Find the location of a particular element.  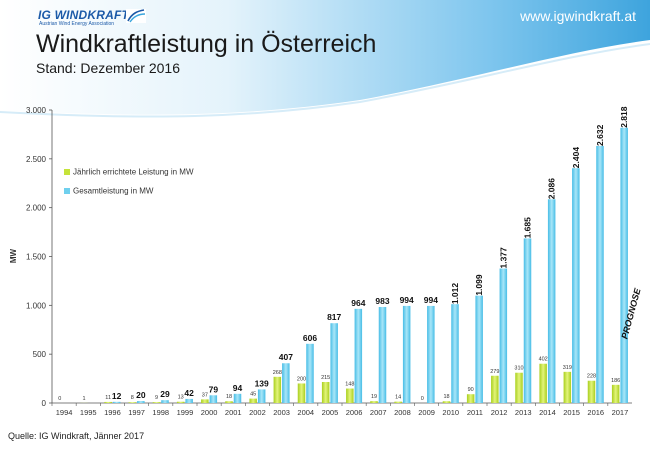

x-tick-label: 2008 is located at coordinates (402, 412).